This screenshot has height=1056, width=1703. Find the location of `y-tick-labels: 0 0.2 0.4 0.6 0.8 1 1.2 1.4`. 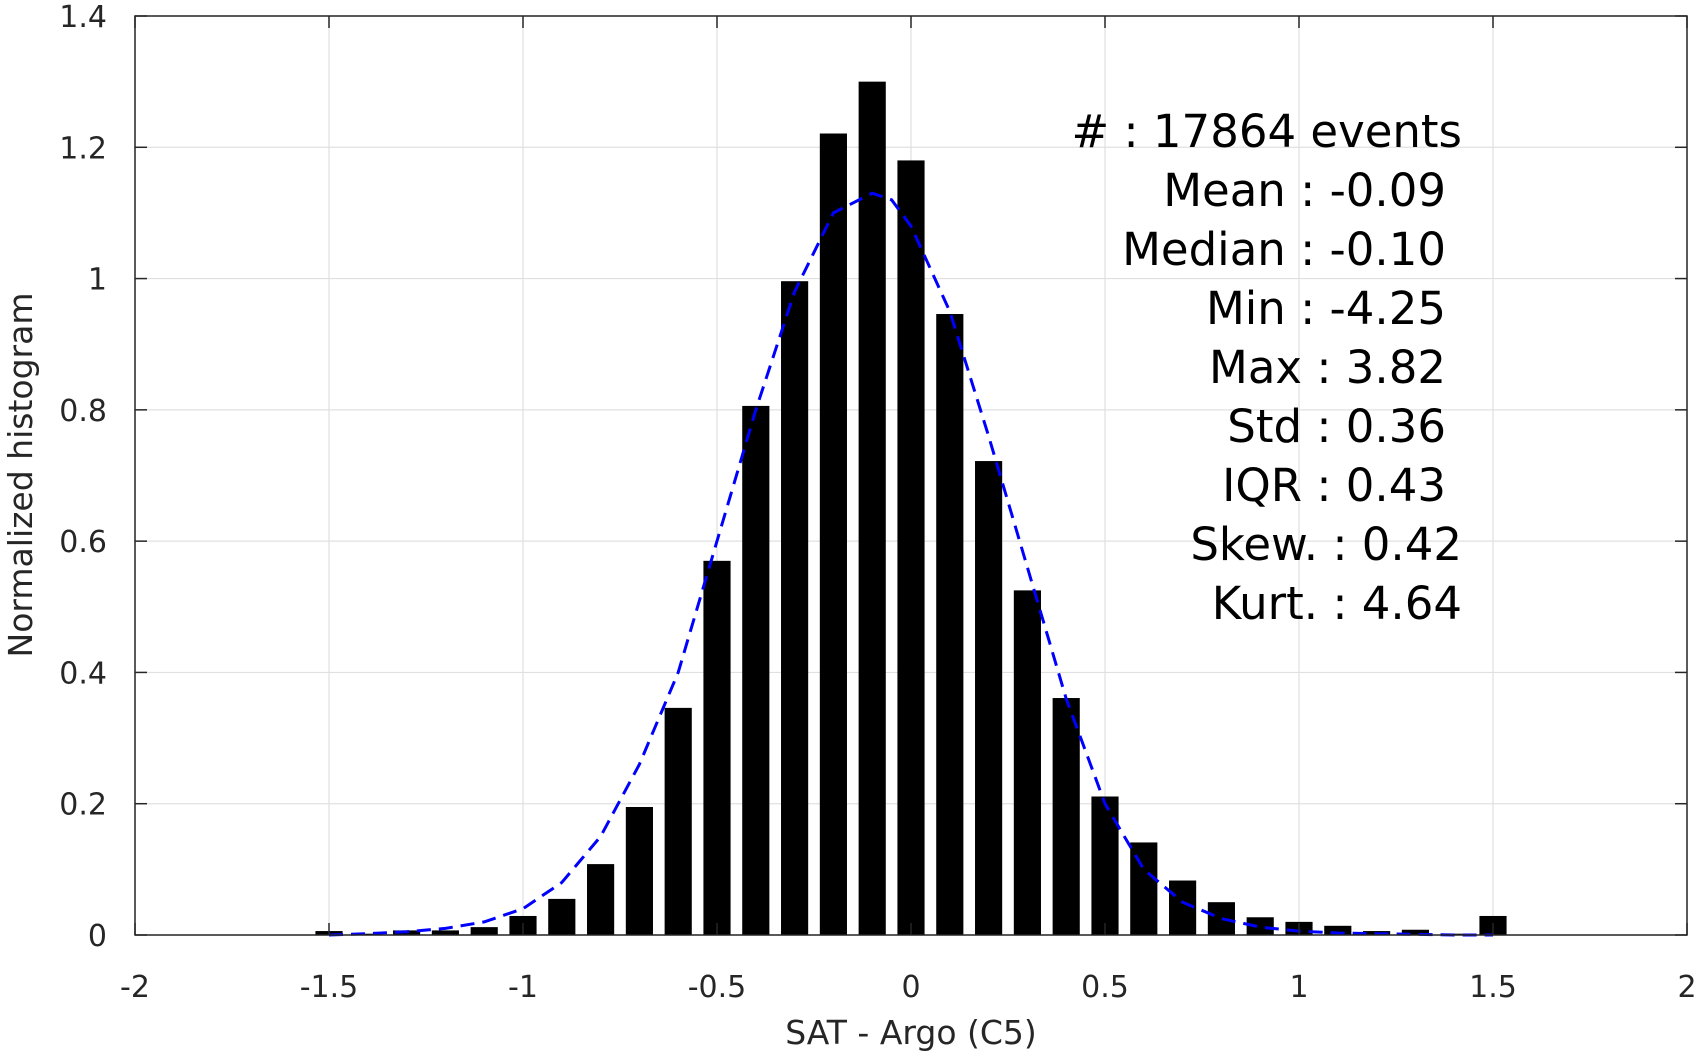

y-tick-labels: 0 0.2 0.4 0.6 0.8 1 1.2 1.4 is located at coordinates (83, 477).